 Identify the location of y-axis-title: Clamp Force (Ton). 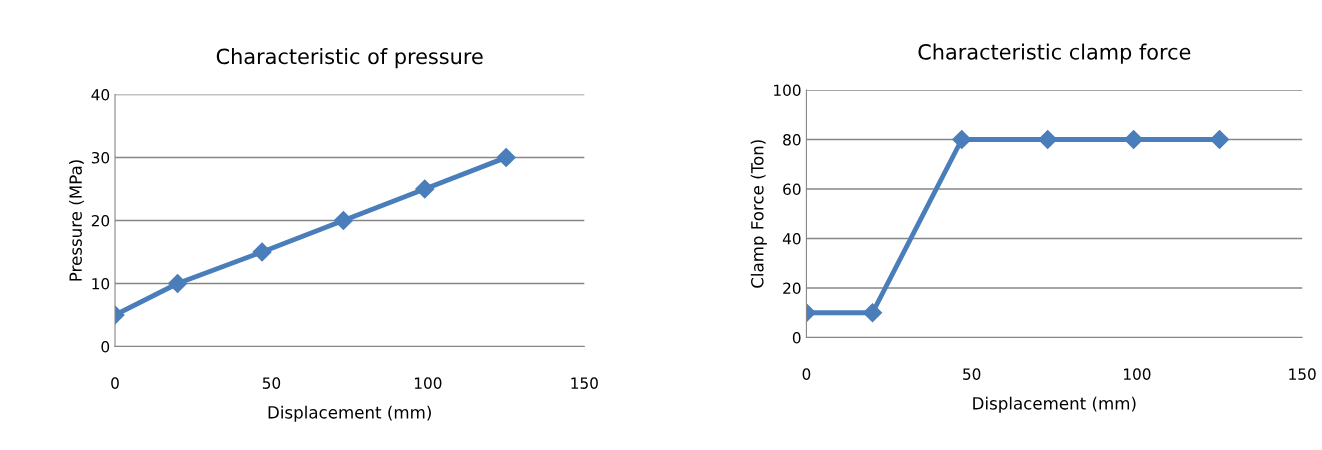
(758, 214).